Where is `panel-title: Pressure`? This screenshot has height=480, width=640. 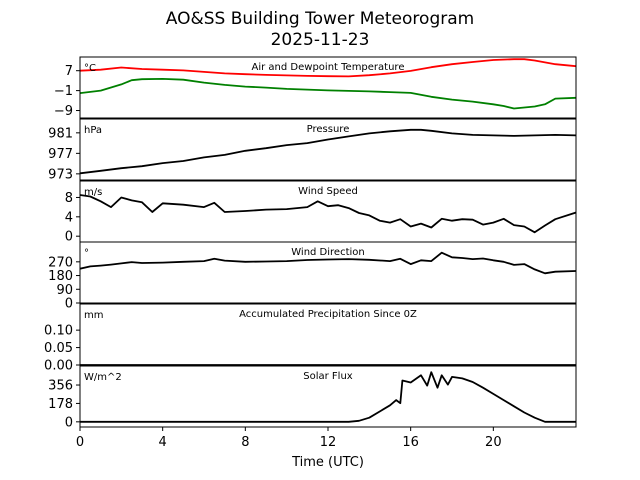
panel-title: Pressure is located at coordinates (328, 129).